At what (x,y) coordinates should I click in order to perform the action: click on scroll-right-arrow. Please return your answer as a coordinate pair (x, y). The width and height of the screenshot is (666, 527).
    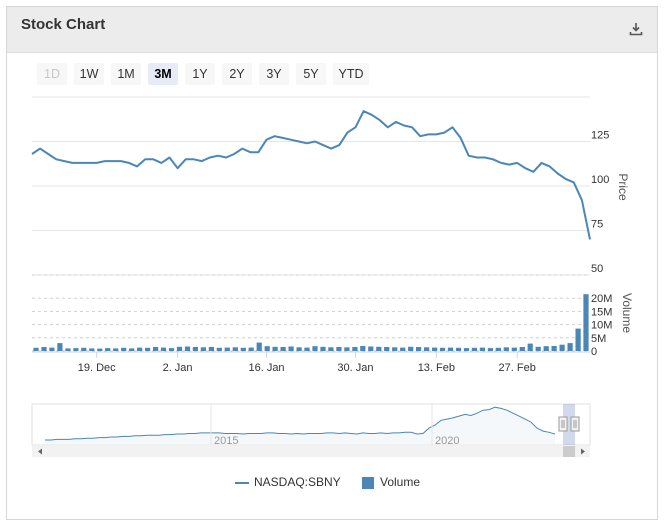
    Looking at the image, I should click on (583, 451).